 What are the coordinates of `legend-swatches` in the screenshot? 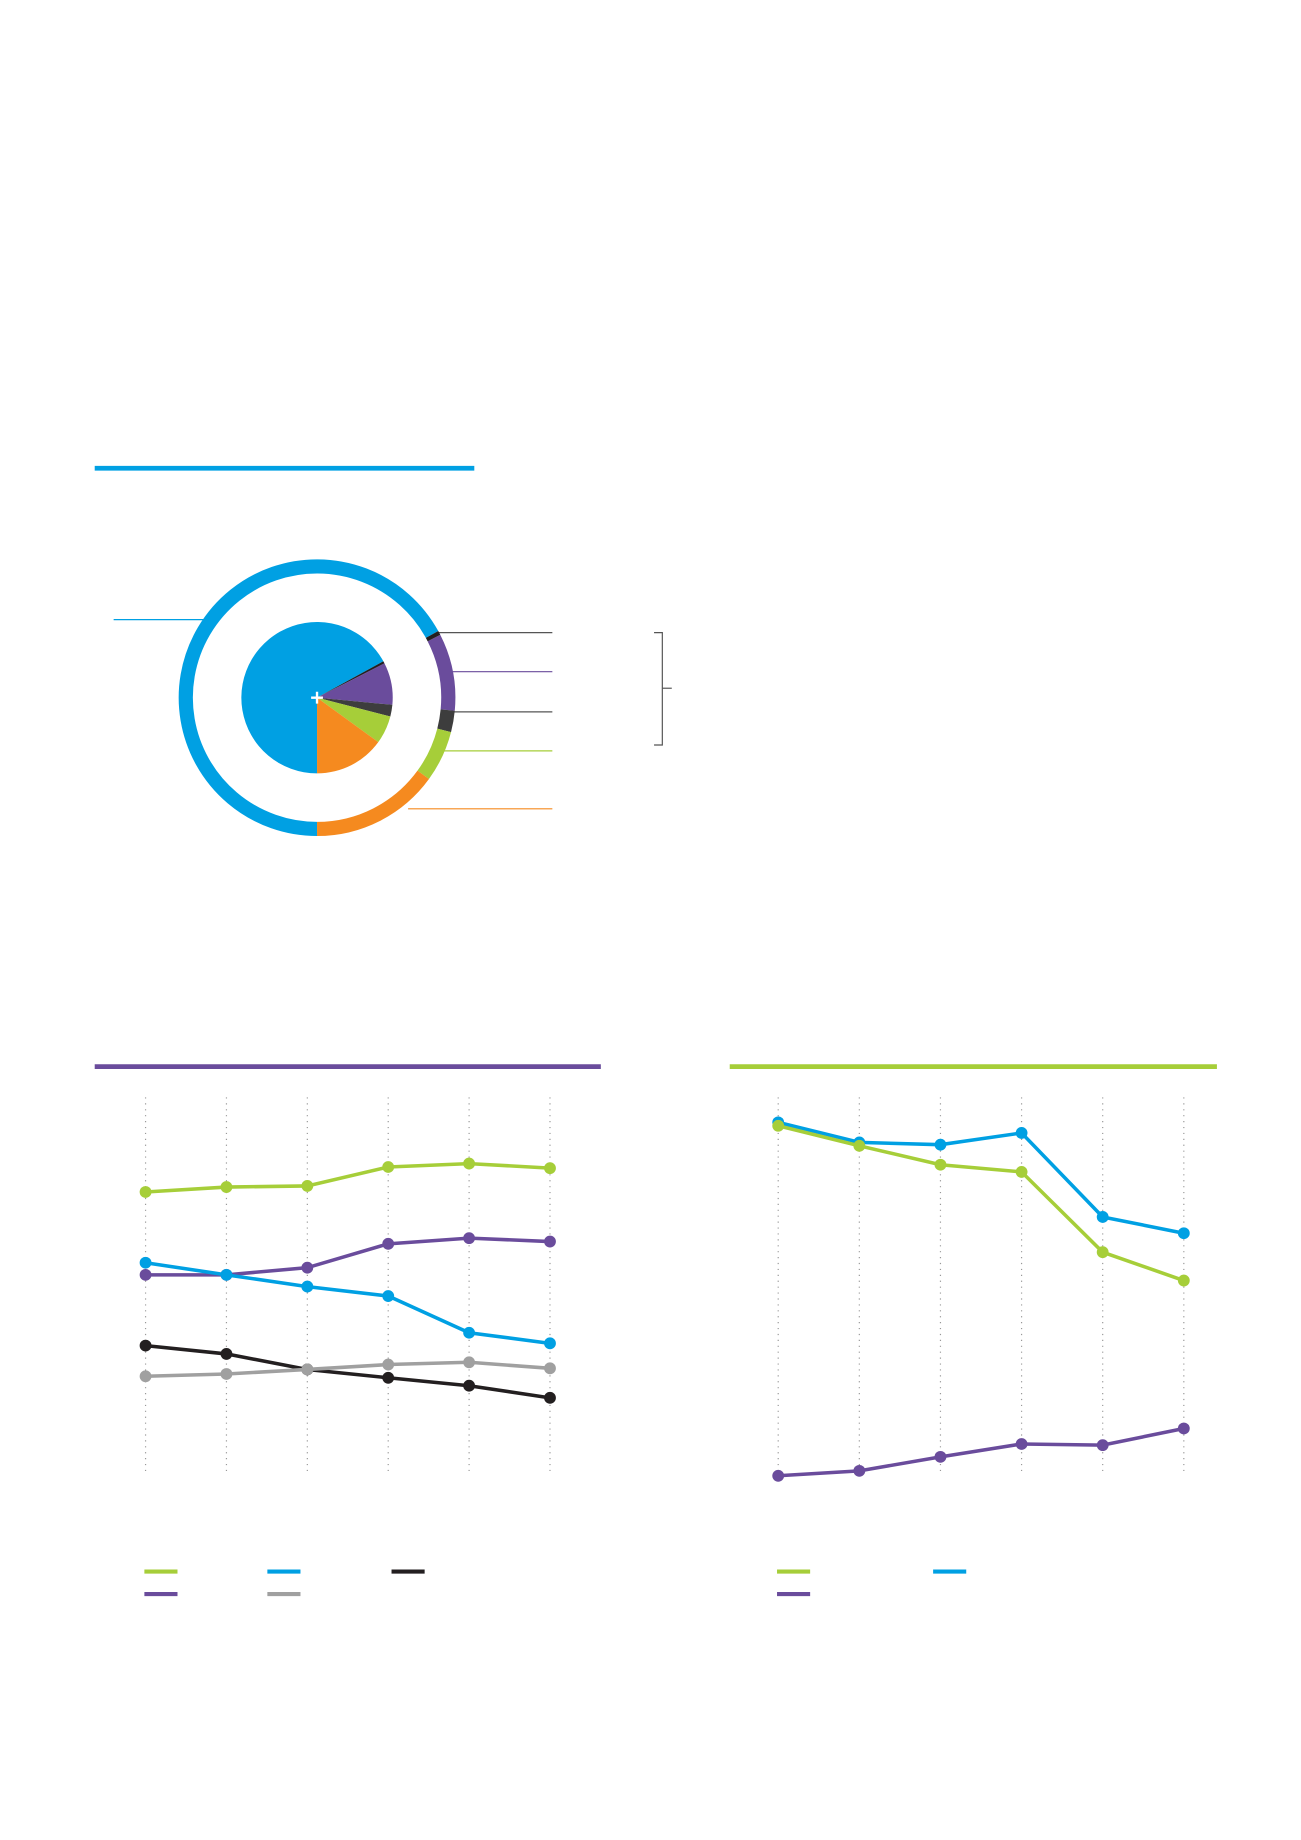 It's located at (555, 1583).